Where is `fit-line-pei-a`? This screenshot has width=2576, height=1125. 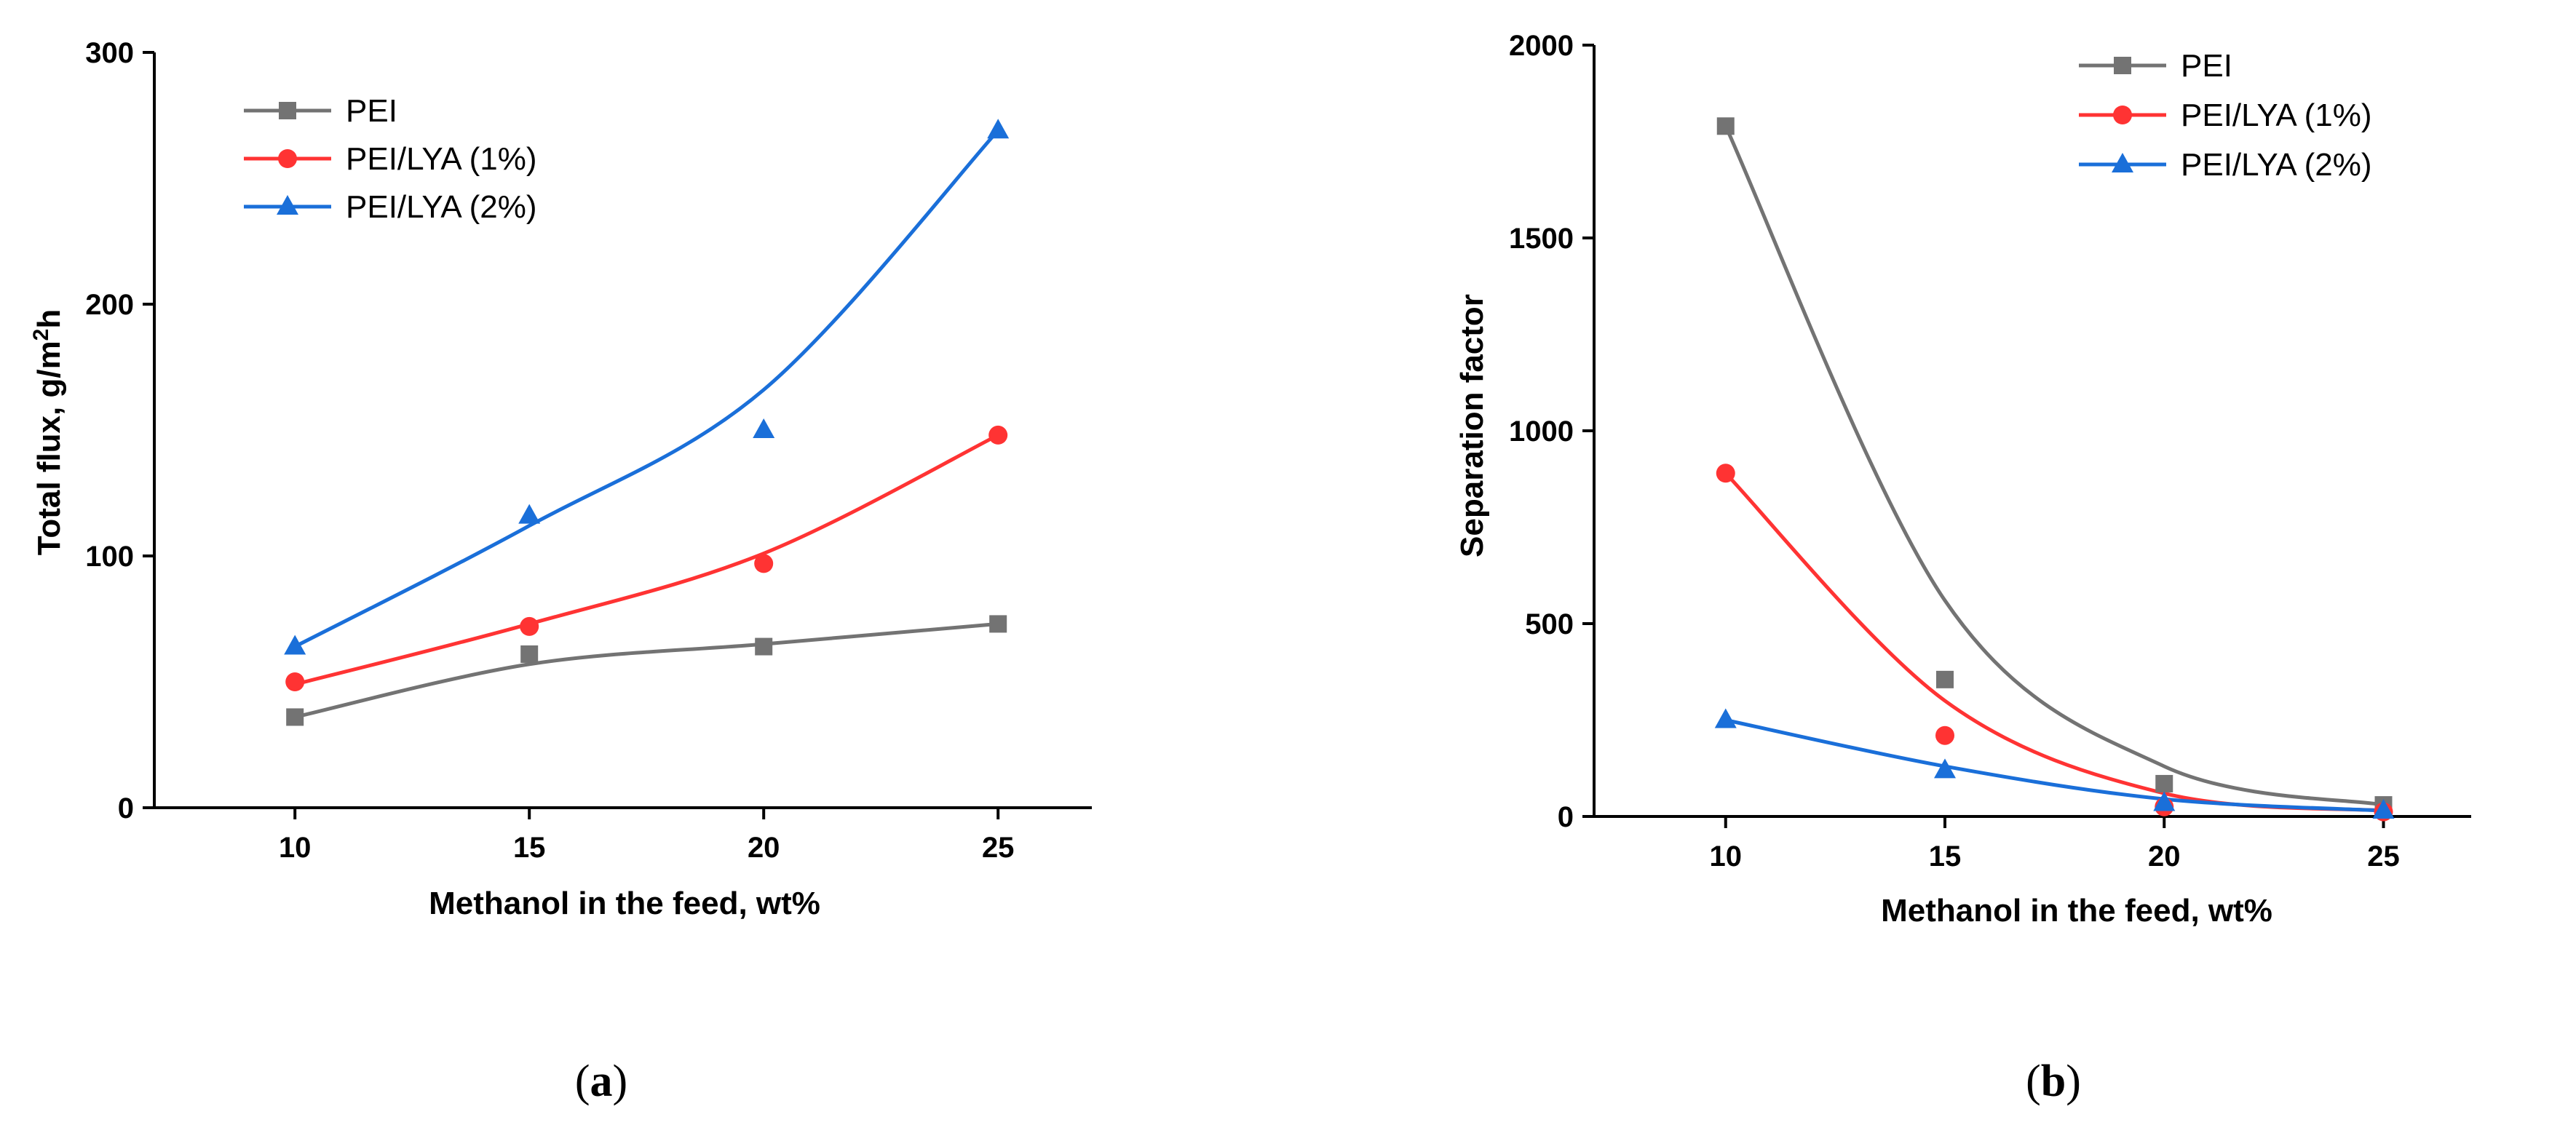
fit-line-pei-a is located at coordinates (646, 670).